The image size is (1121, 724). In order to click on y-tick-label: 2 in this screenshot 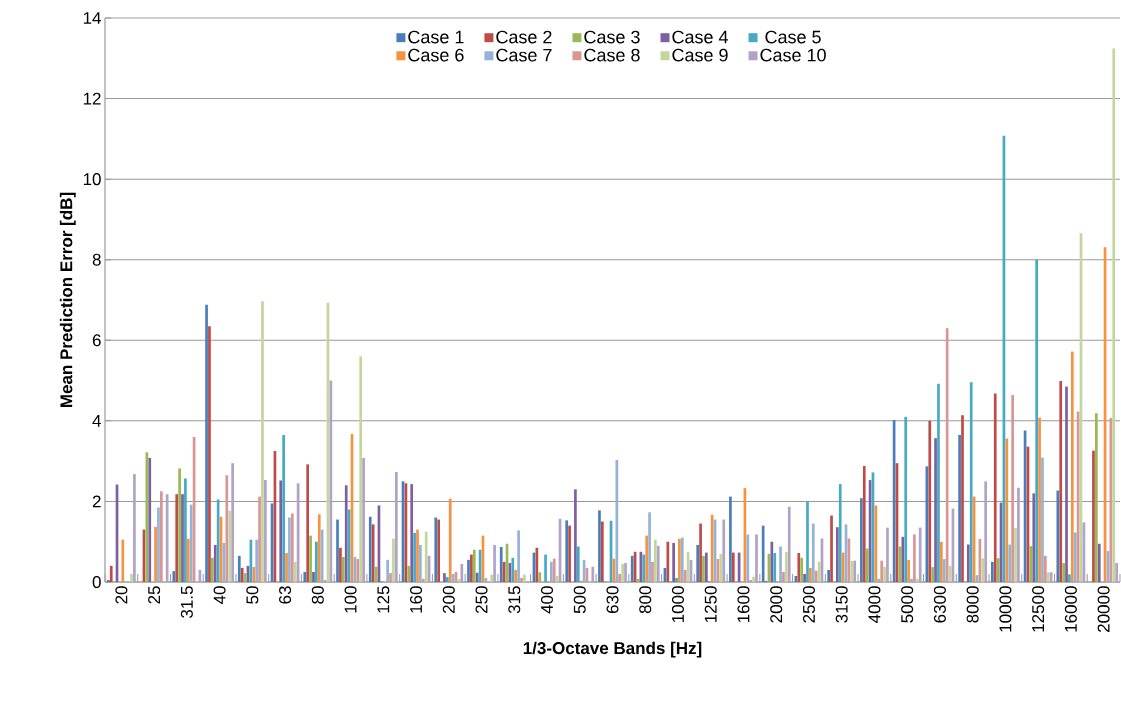, I will do `click(96, 501)`.